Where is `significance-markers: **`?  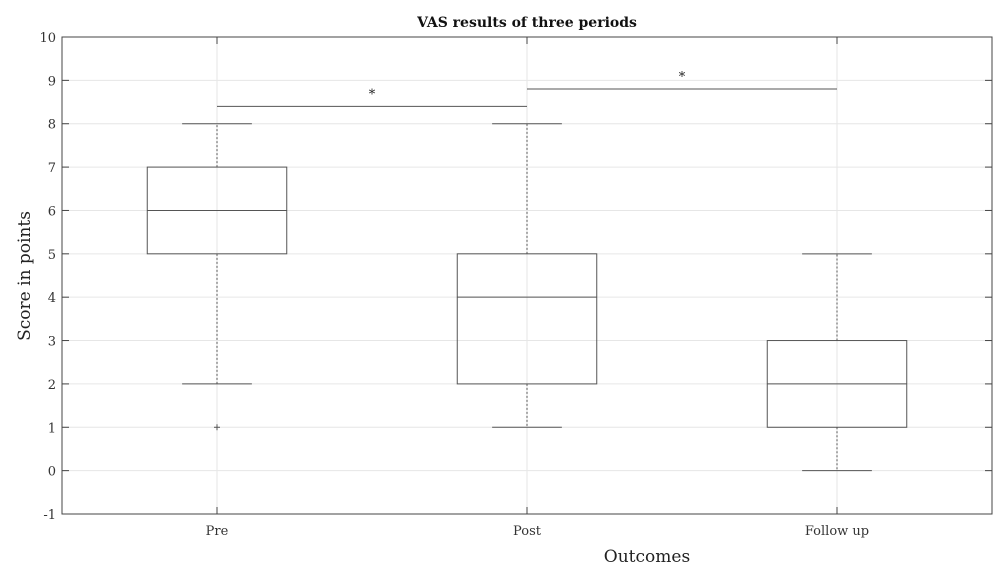
significance-markers: ** is located at coordinates (527, 88).